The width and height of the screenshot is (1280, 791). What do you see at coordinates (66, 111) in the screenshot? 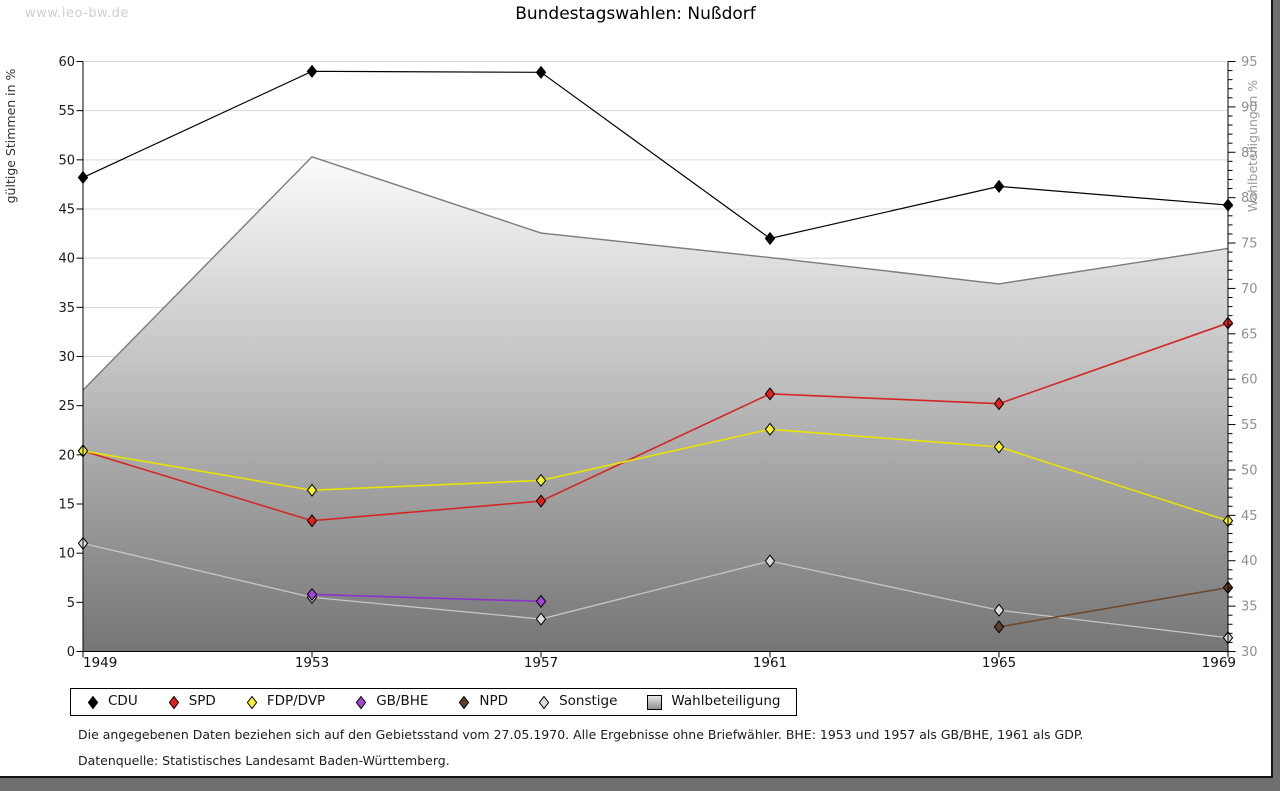
I see `left-axis-tick-label: 55` at bounding box center [66, 111].